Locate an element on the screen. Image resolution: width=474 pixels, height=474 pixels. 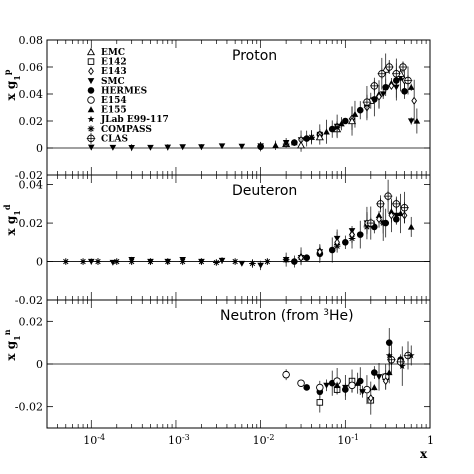
x-tick-label: 10⁻³ is located at coordinates (179, 440).